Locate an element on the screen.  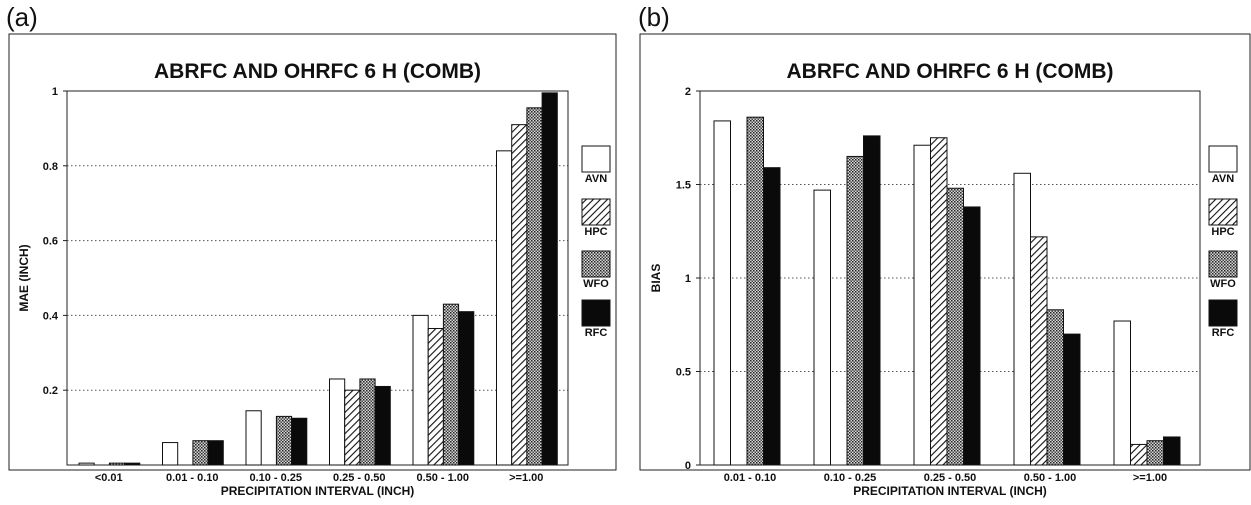
panel-label-b: (b) is located at coordinates (654, 17).